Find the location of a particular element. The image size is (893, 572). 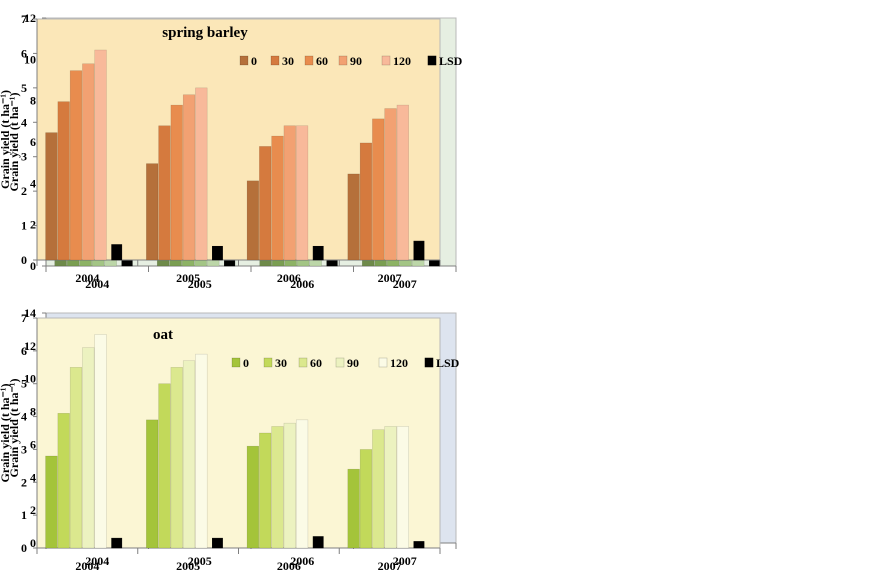

chart-title: oat is located at coordinates (163, 335).